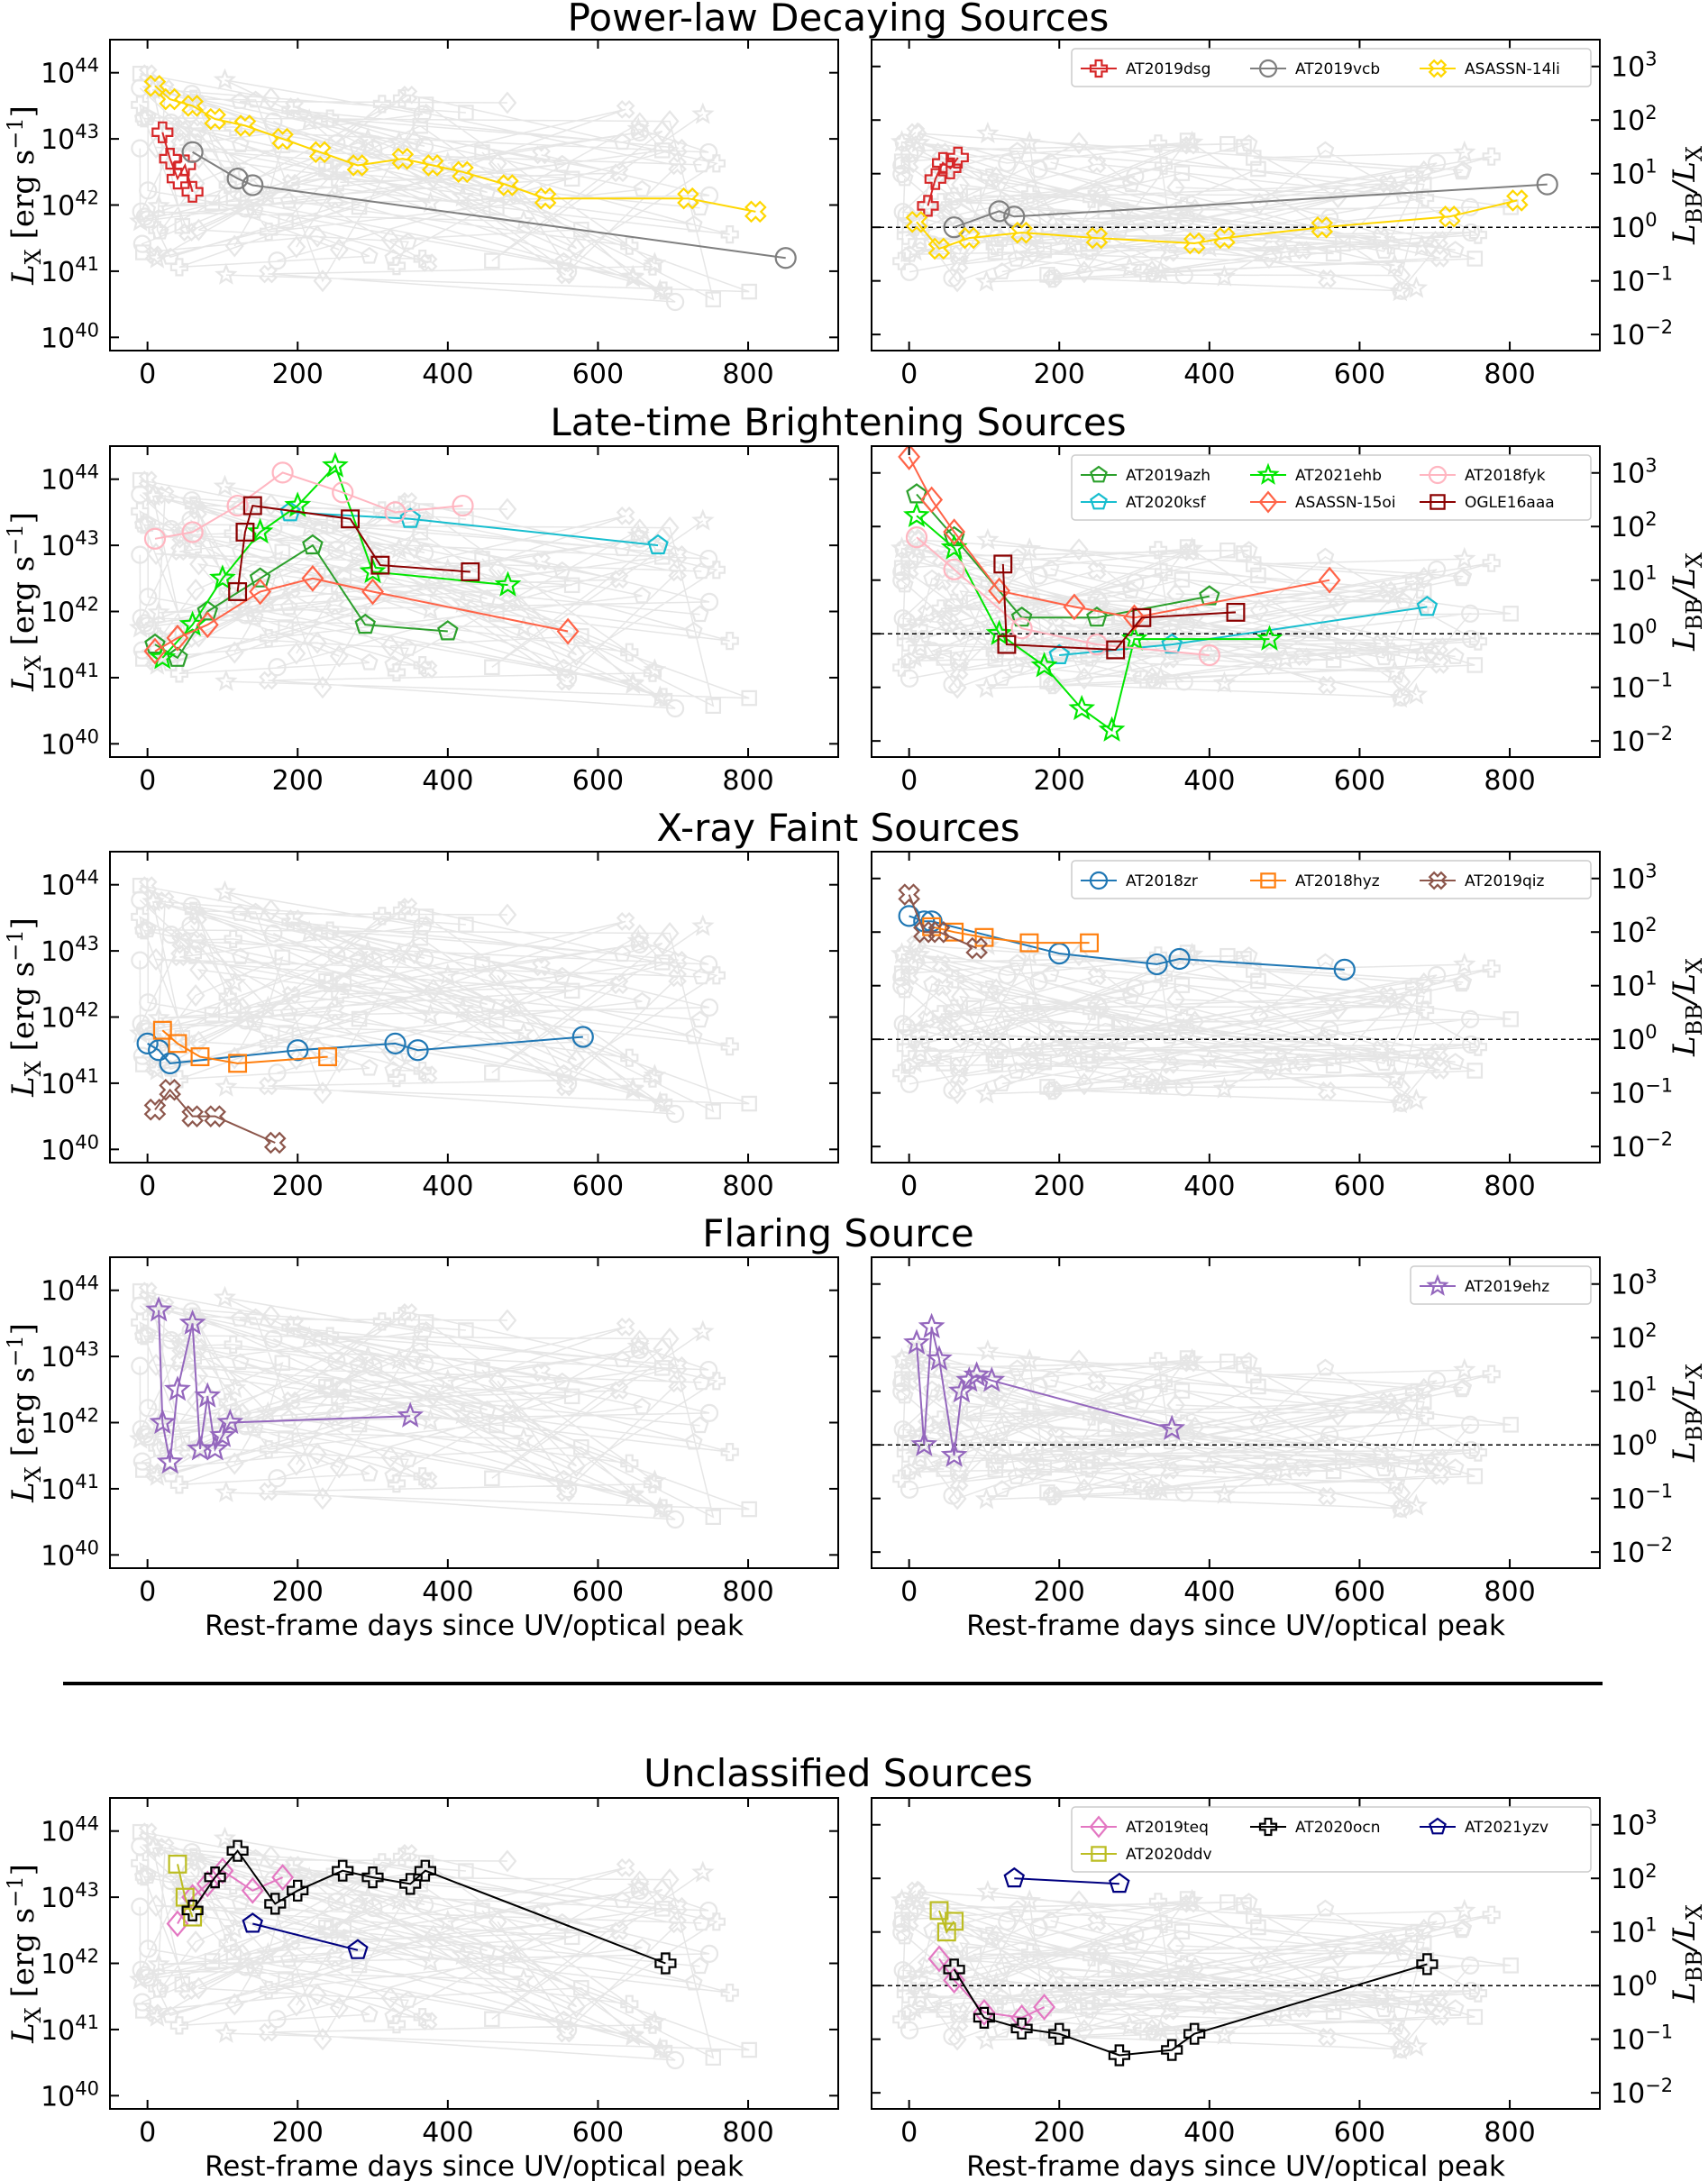 The width and height of the screenshot is (1708, 2181). Describe the element at coordinates (1642, 1551) in the screenshot. I see `y-tick-label: 10⁻²` at that location.